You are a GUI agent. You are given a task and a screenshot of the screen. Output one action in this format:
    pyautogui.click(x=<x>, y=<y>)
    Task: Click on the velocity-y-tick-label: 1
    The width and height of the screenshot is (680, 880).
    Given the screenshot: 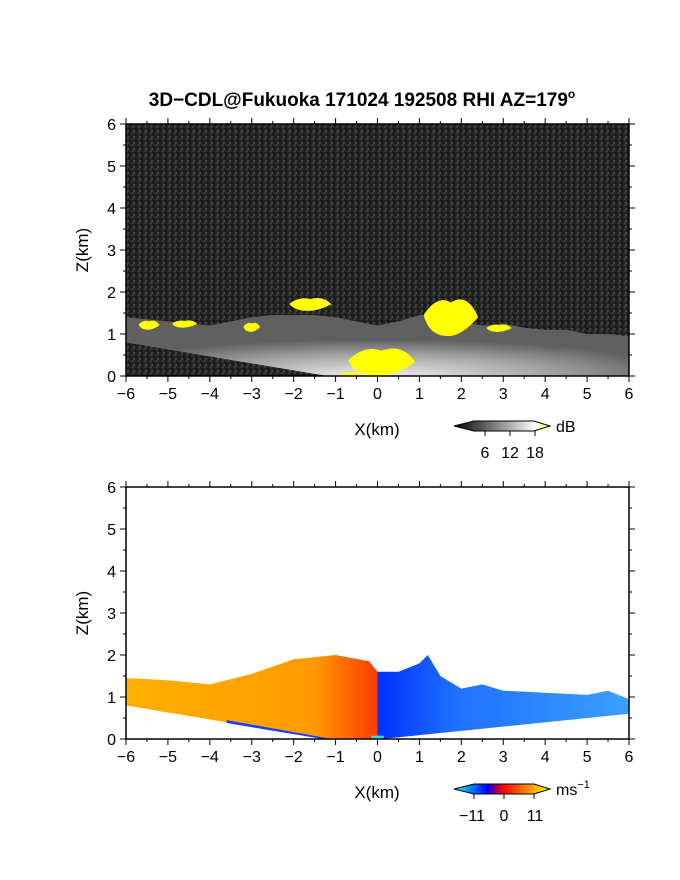 What is the action you would take?
    pyautogui.click(x=111, y=698)
    